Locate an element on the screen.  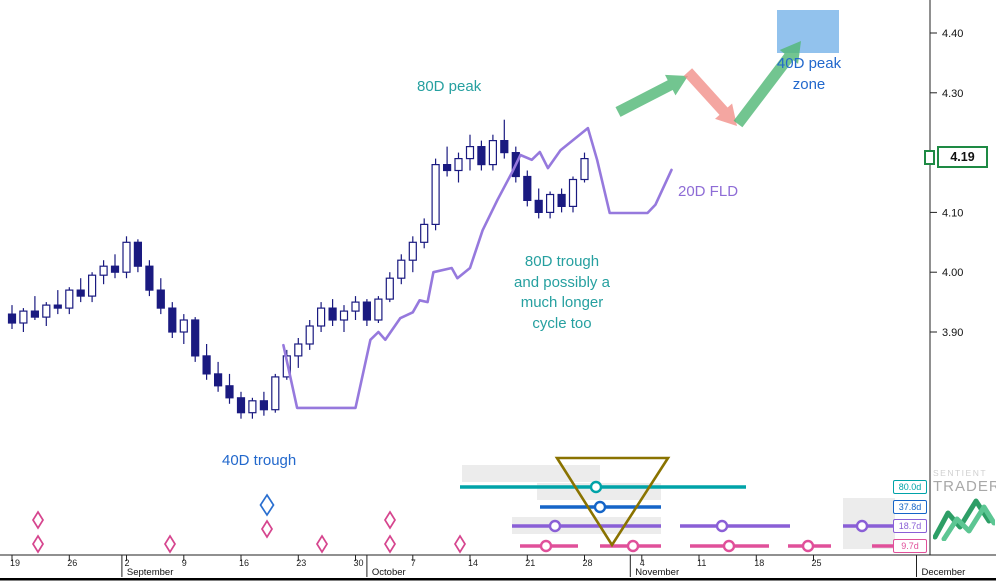
svg-text: 7 is located at coordinates (413, 563).